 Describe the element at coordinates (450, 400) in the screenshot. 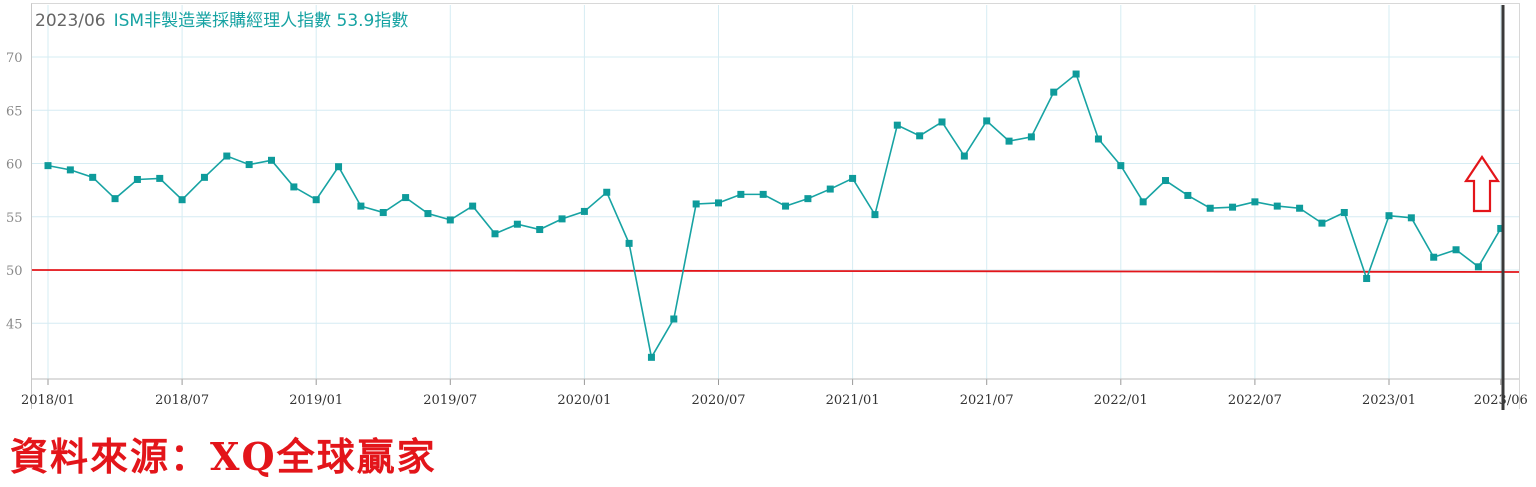

I see `x-tick-label: 2019/07` at that location.